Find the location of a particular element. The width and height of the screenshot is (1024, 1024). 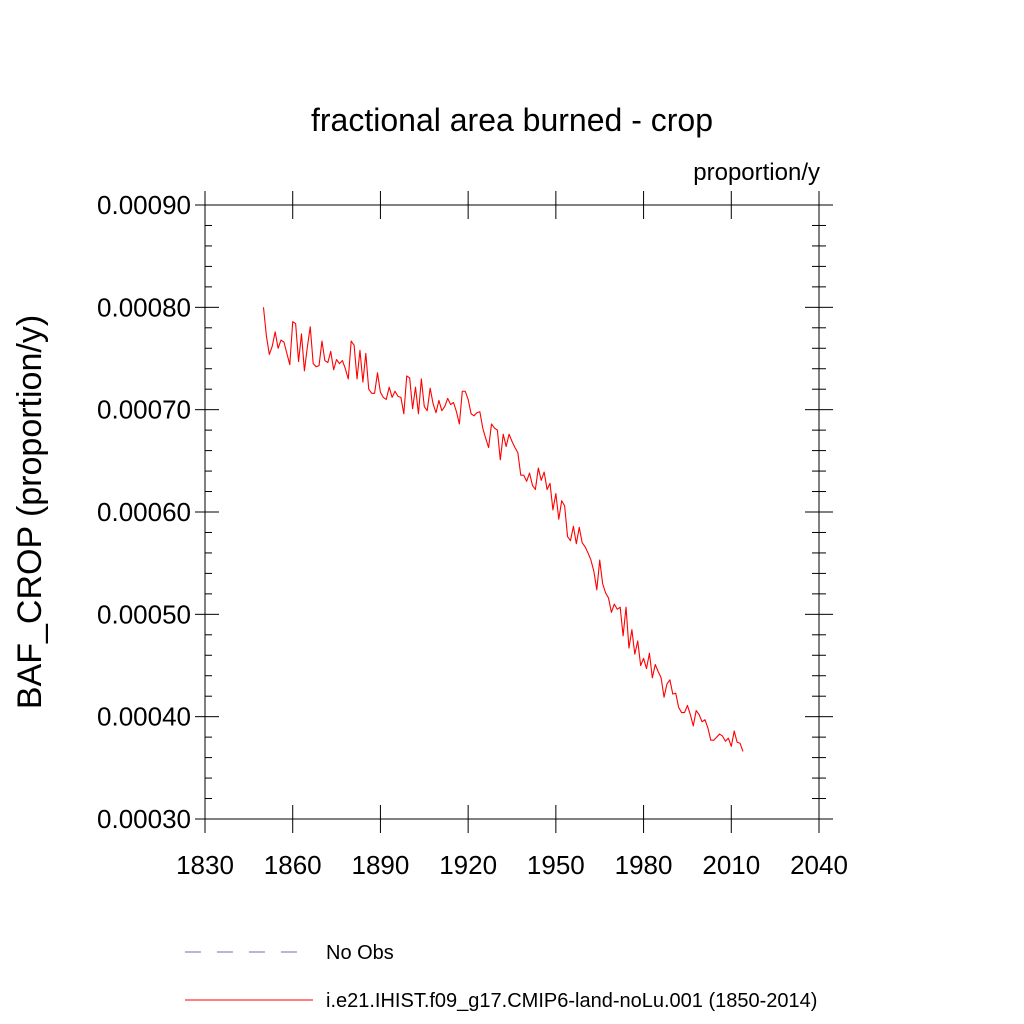

x-tick-label: 1980 is located at coordinates (644, 865).